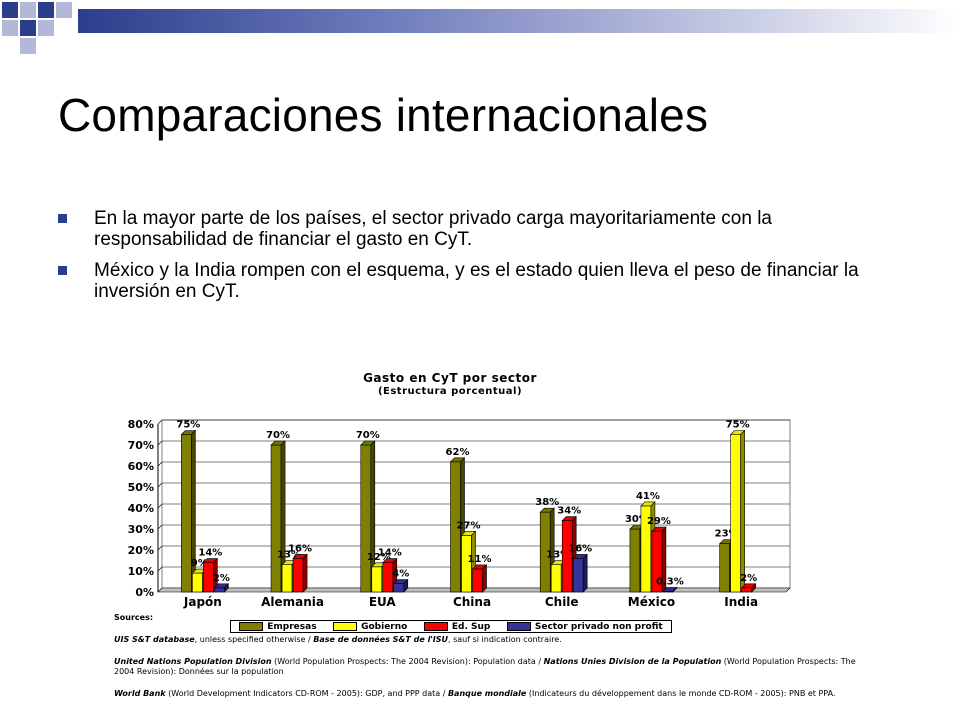  What do you see at coordinates (141, 529) in the screenshot?
I see `y-tick-label: 30%` at bounding box center [141, 529].